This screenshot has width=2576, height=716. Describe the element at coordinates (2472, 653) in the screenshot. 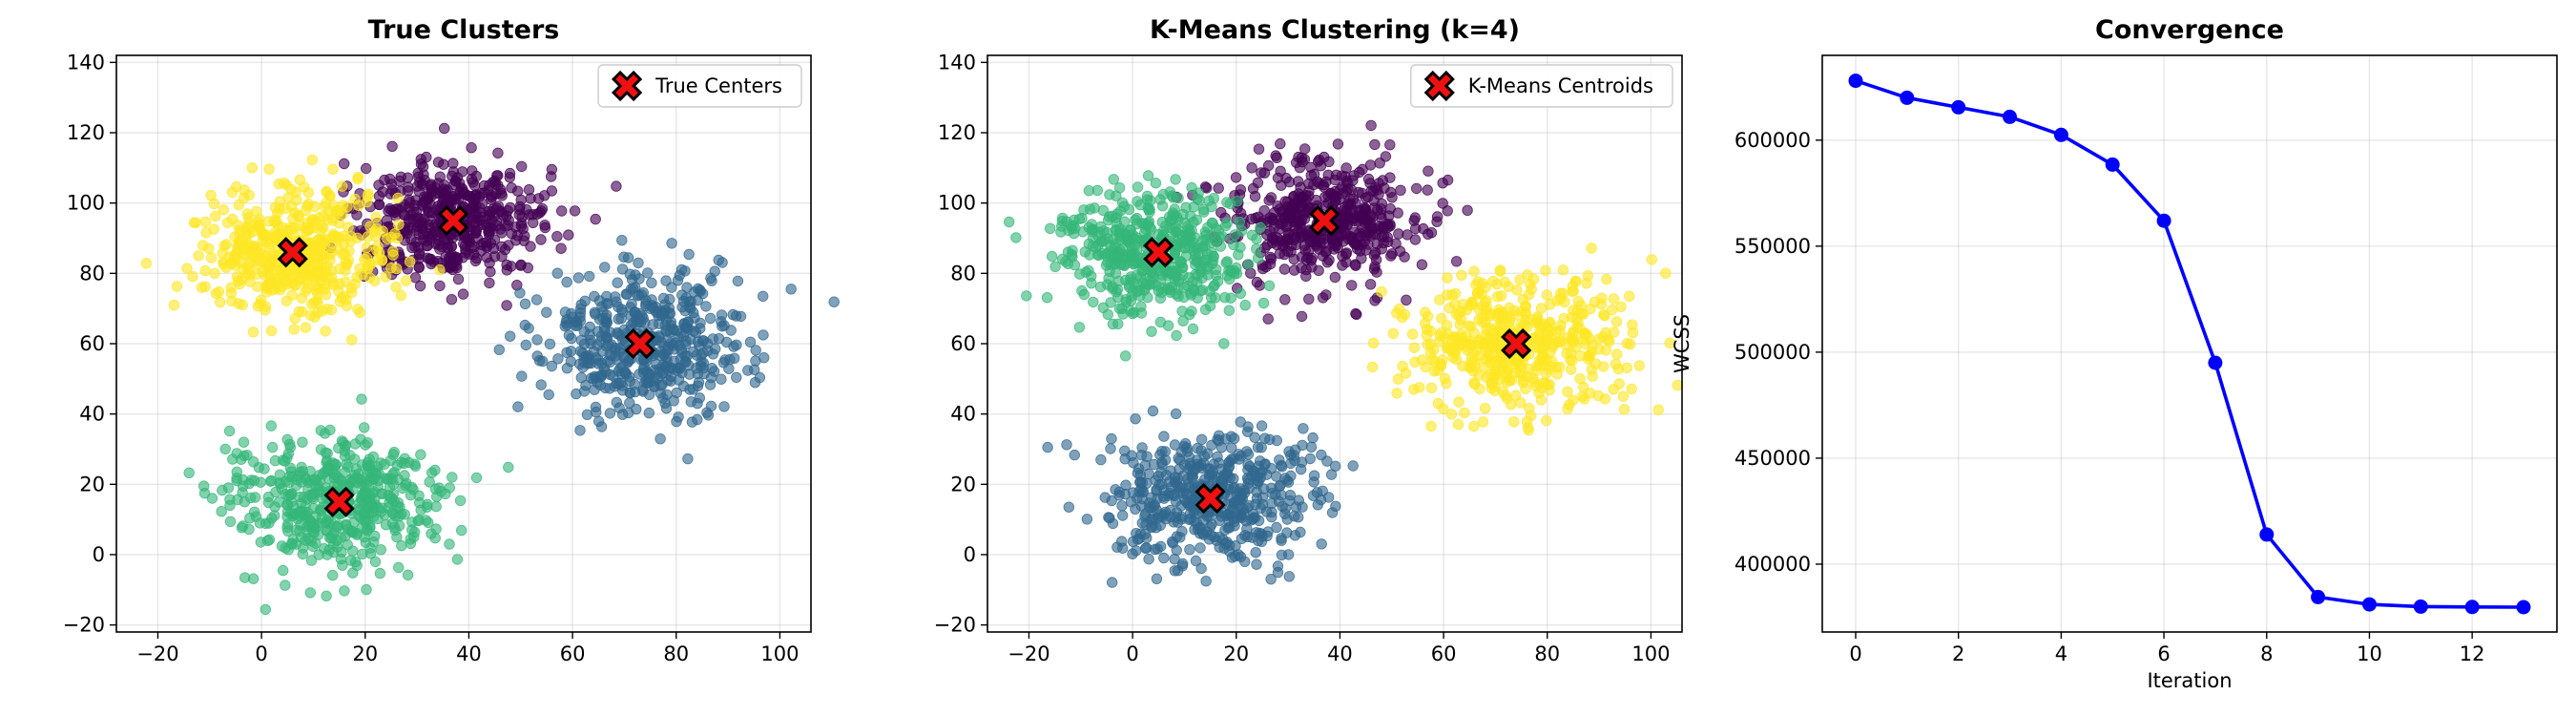

I see `x-tick-label: 12` at that location.